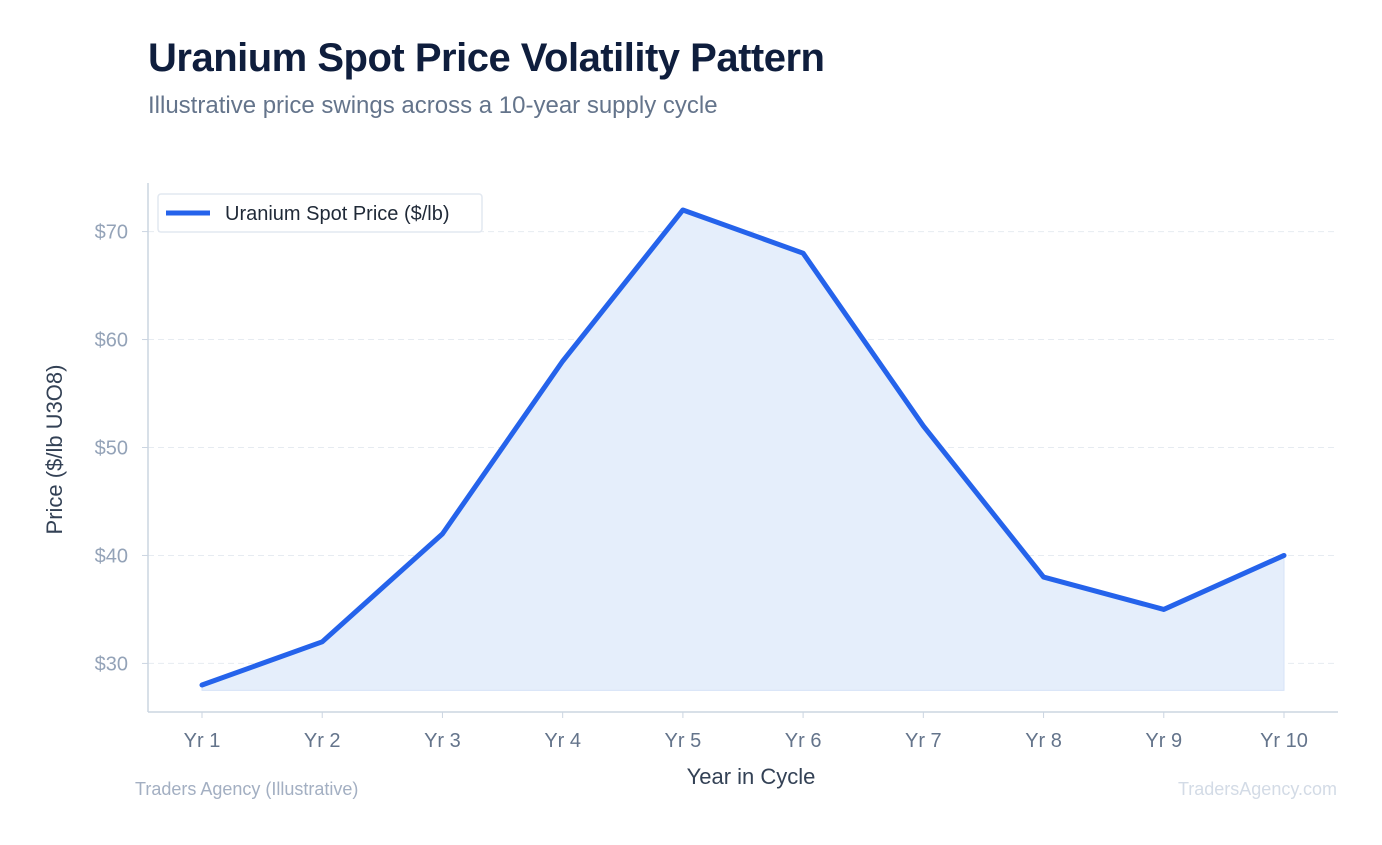 Image resolution: width=1382 pixels, height=845 pixels. What do you see at coordinates (803, 741) in the screenshot?
I see `x-tick-label: Yr 6` at bounding box center [803, 741].